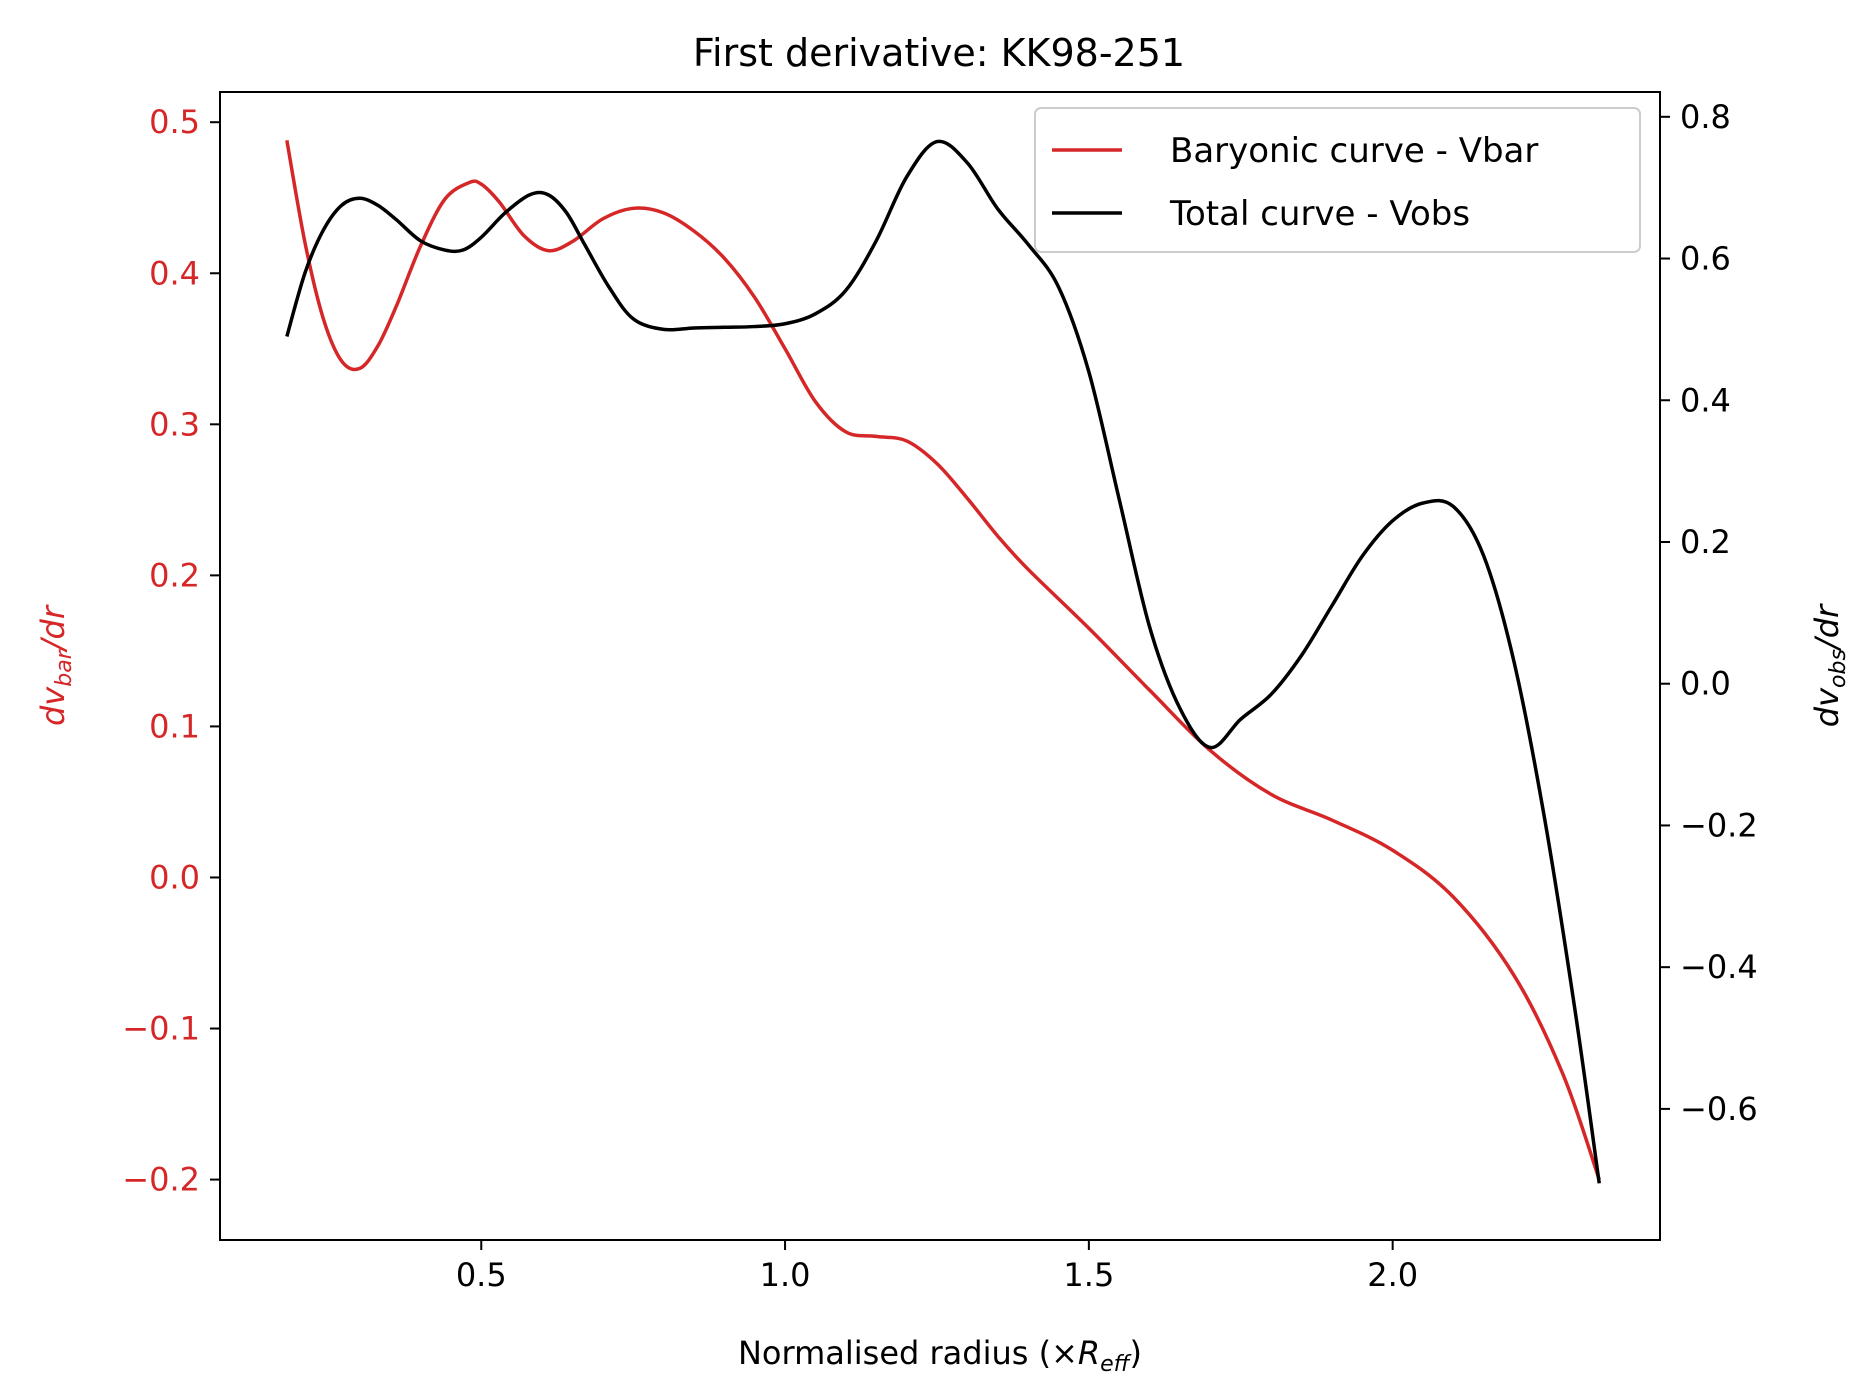 The height and width of the screenshot is (1397, 1872). What do you see at coordinates (1705, 259) in the screenshot?
I see `y-right-tick-label: 0.6` at bounding box center [1705, 259].